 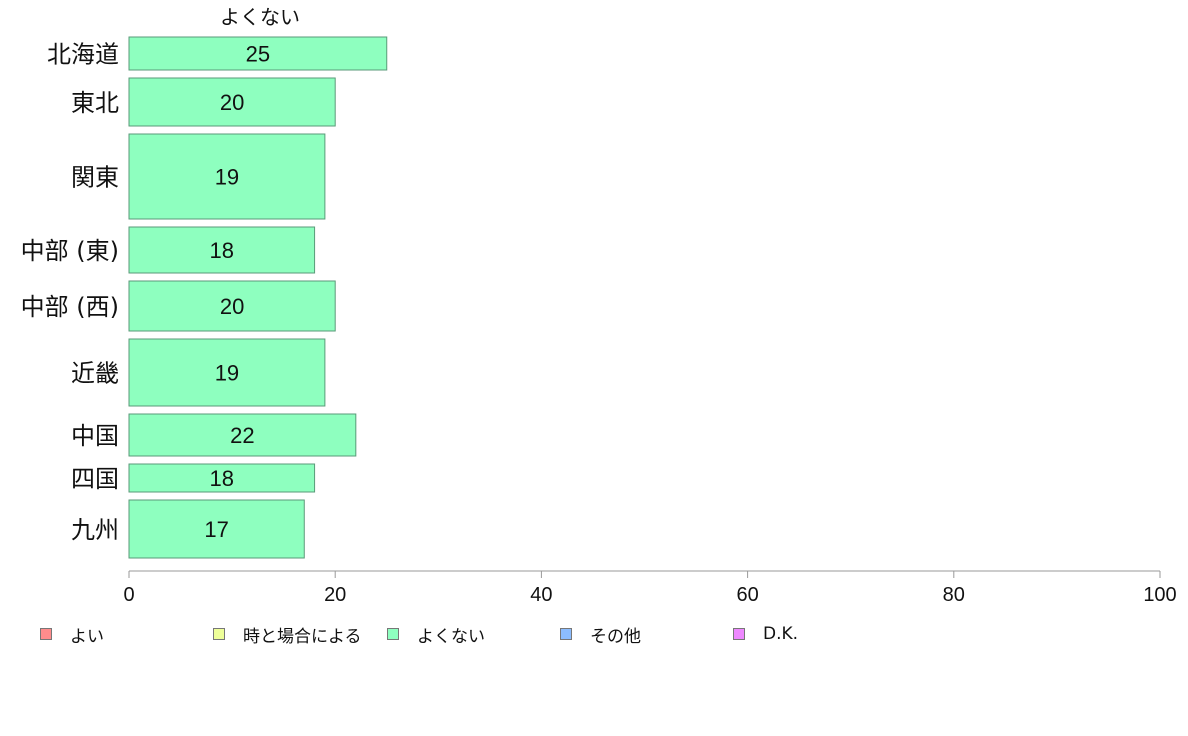 What do you see at coordinates (451, 636) in the screenshot?
I see `legend-label-not-good: よくない` at bounding box center [451, 636].